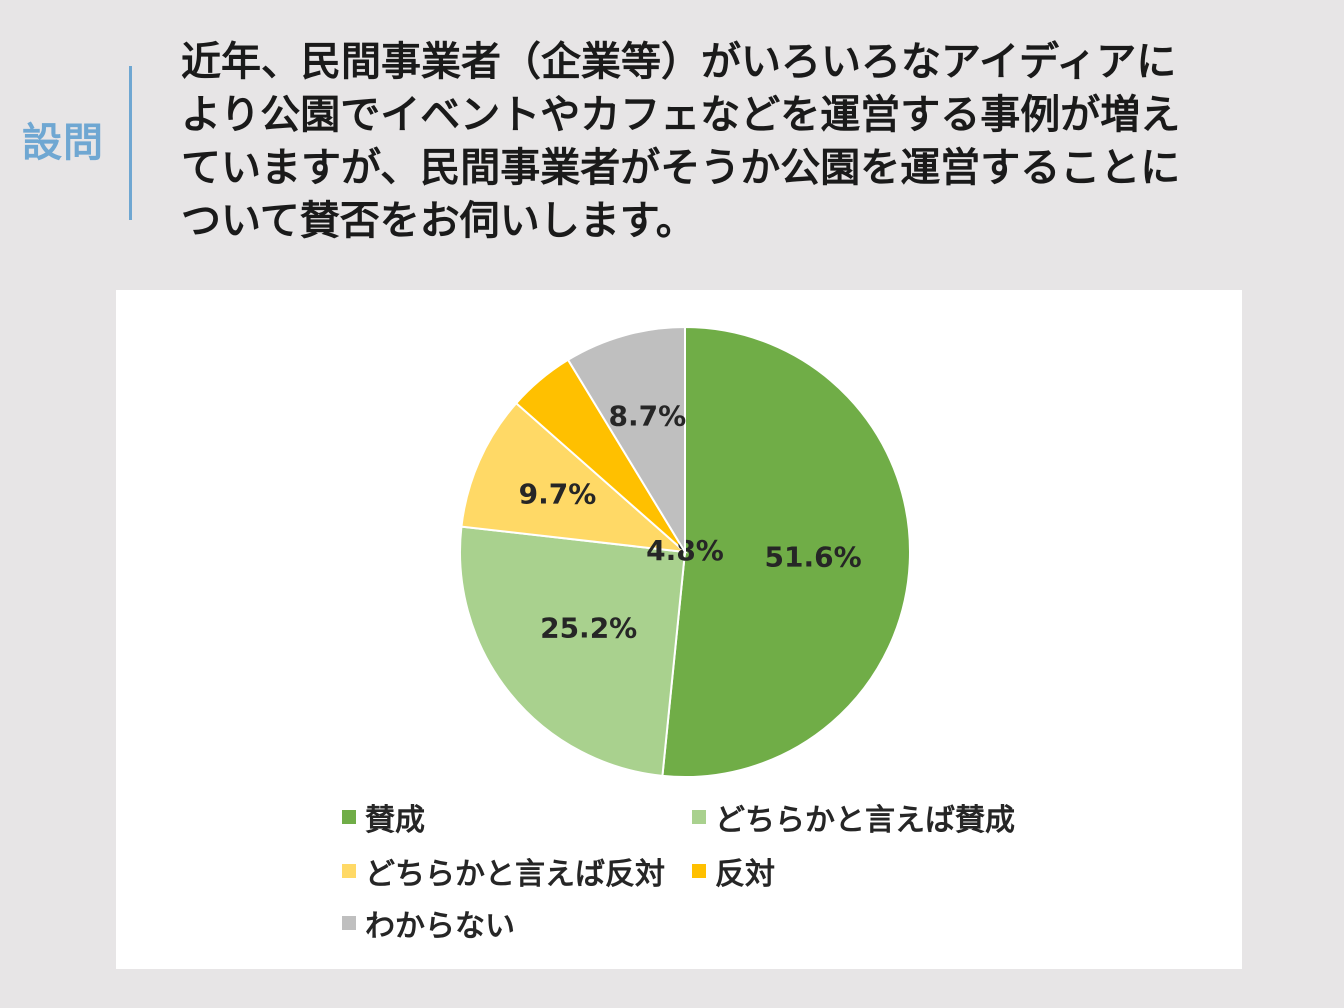  Describe the element at coordinates (130, 143) in the screenshot. I see `tag-divider` at that location.